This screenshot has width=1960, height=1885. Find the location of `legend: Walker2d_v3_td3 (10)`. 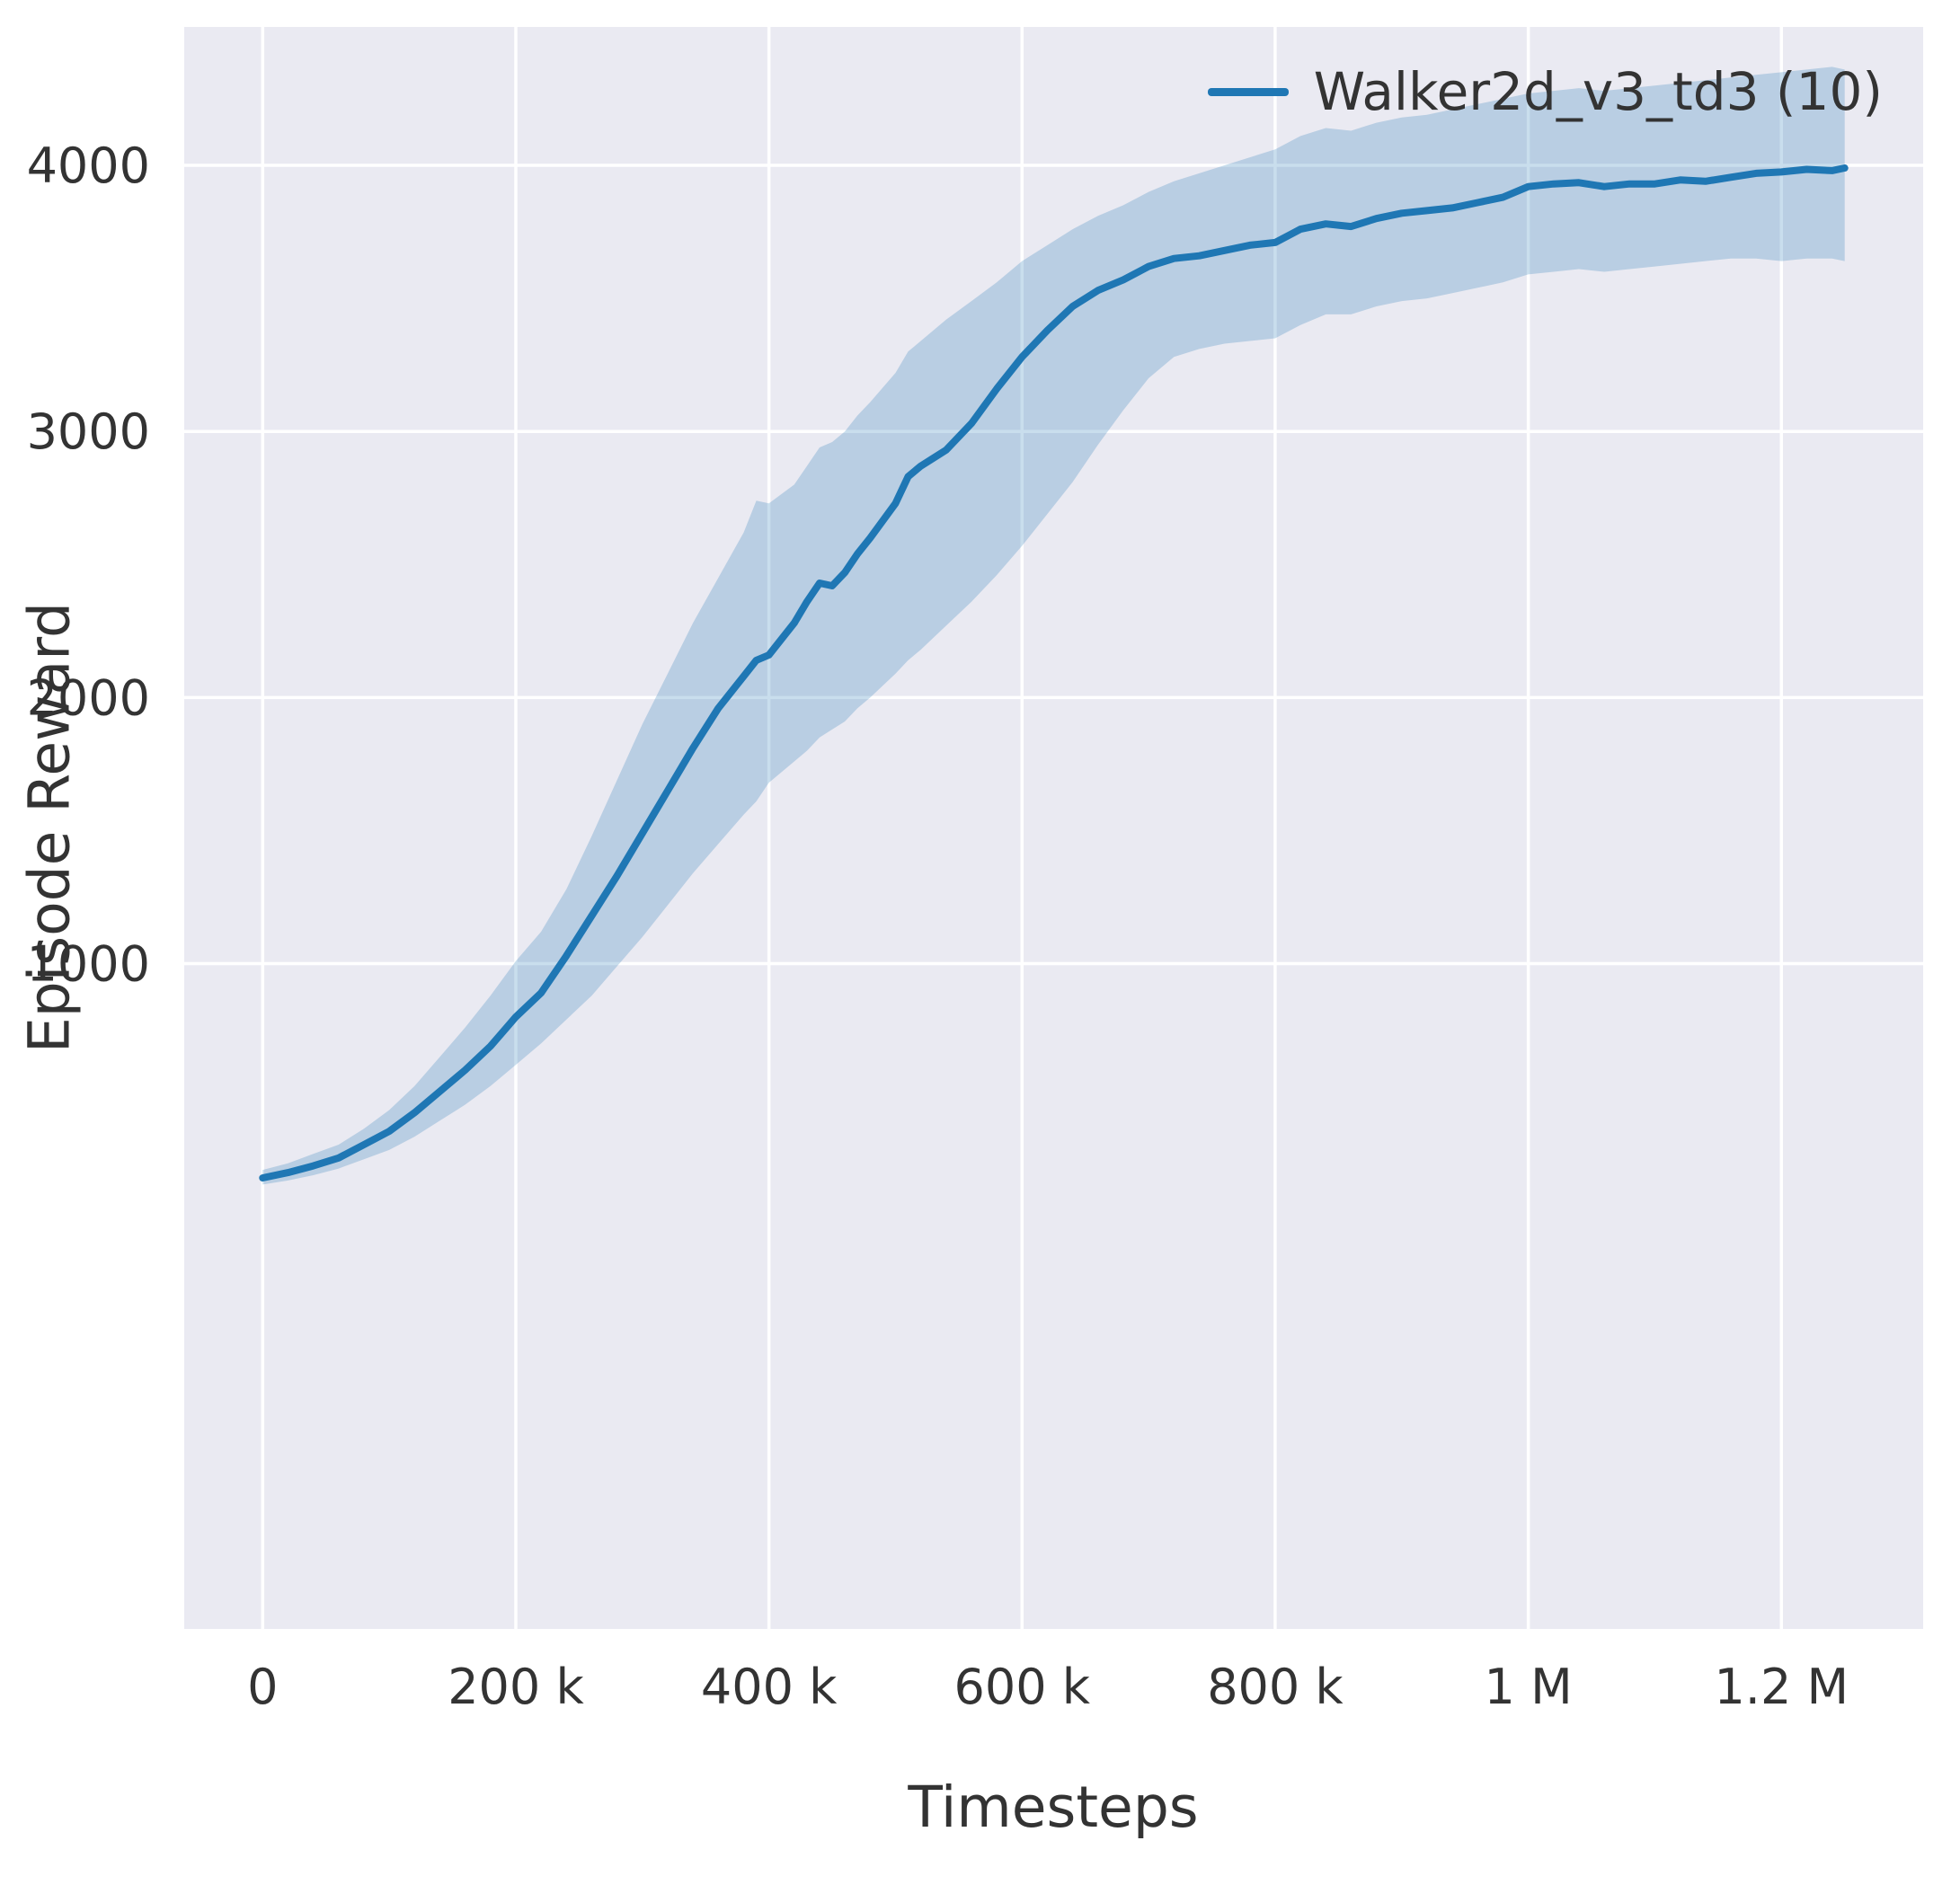

legend: Walker2d_v3_td3 (10) is located at coordinates (1545, 91).